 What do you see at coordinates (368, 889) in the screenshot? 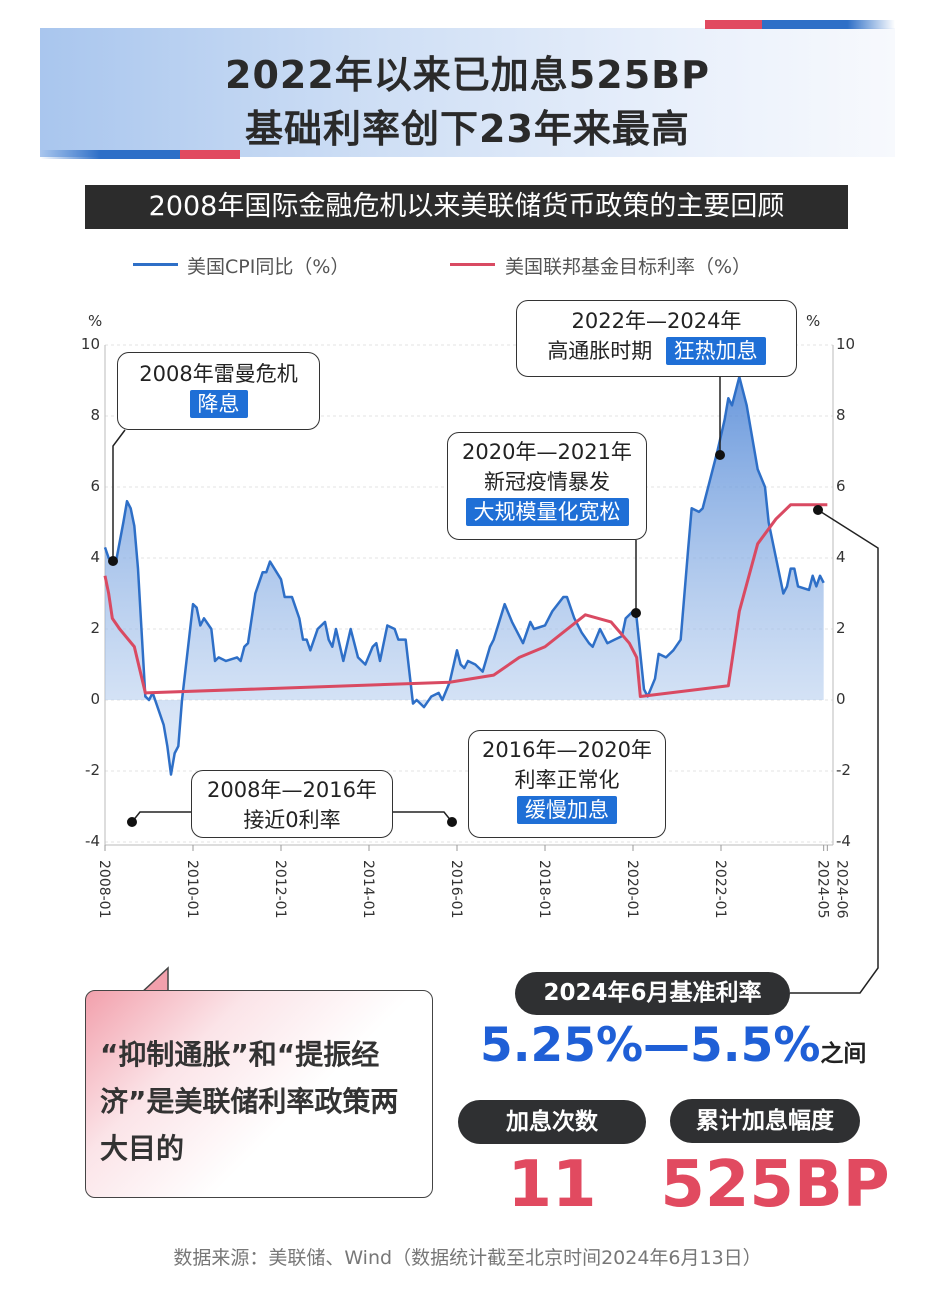
I see `x-tick-label: 2014-01` at bounding box center [368, 889].